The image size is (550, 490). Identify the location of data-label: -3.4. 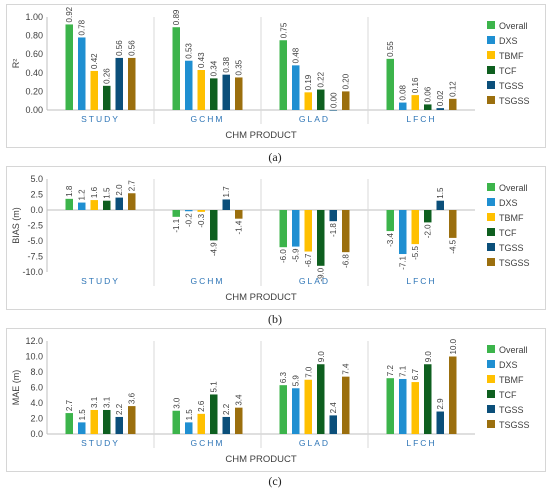
(390, 240).